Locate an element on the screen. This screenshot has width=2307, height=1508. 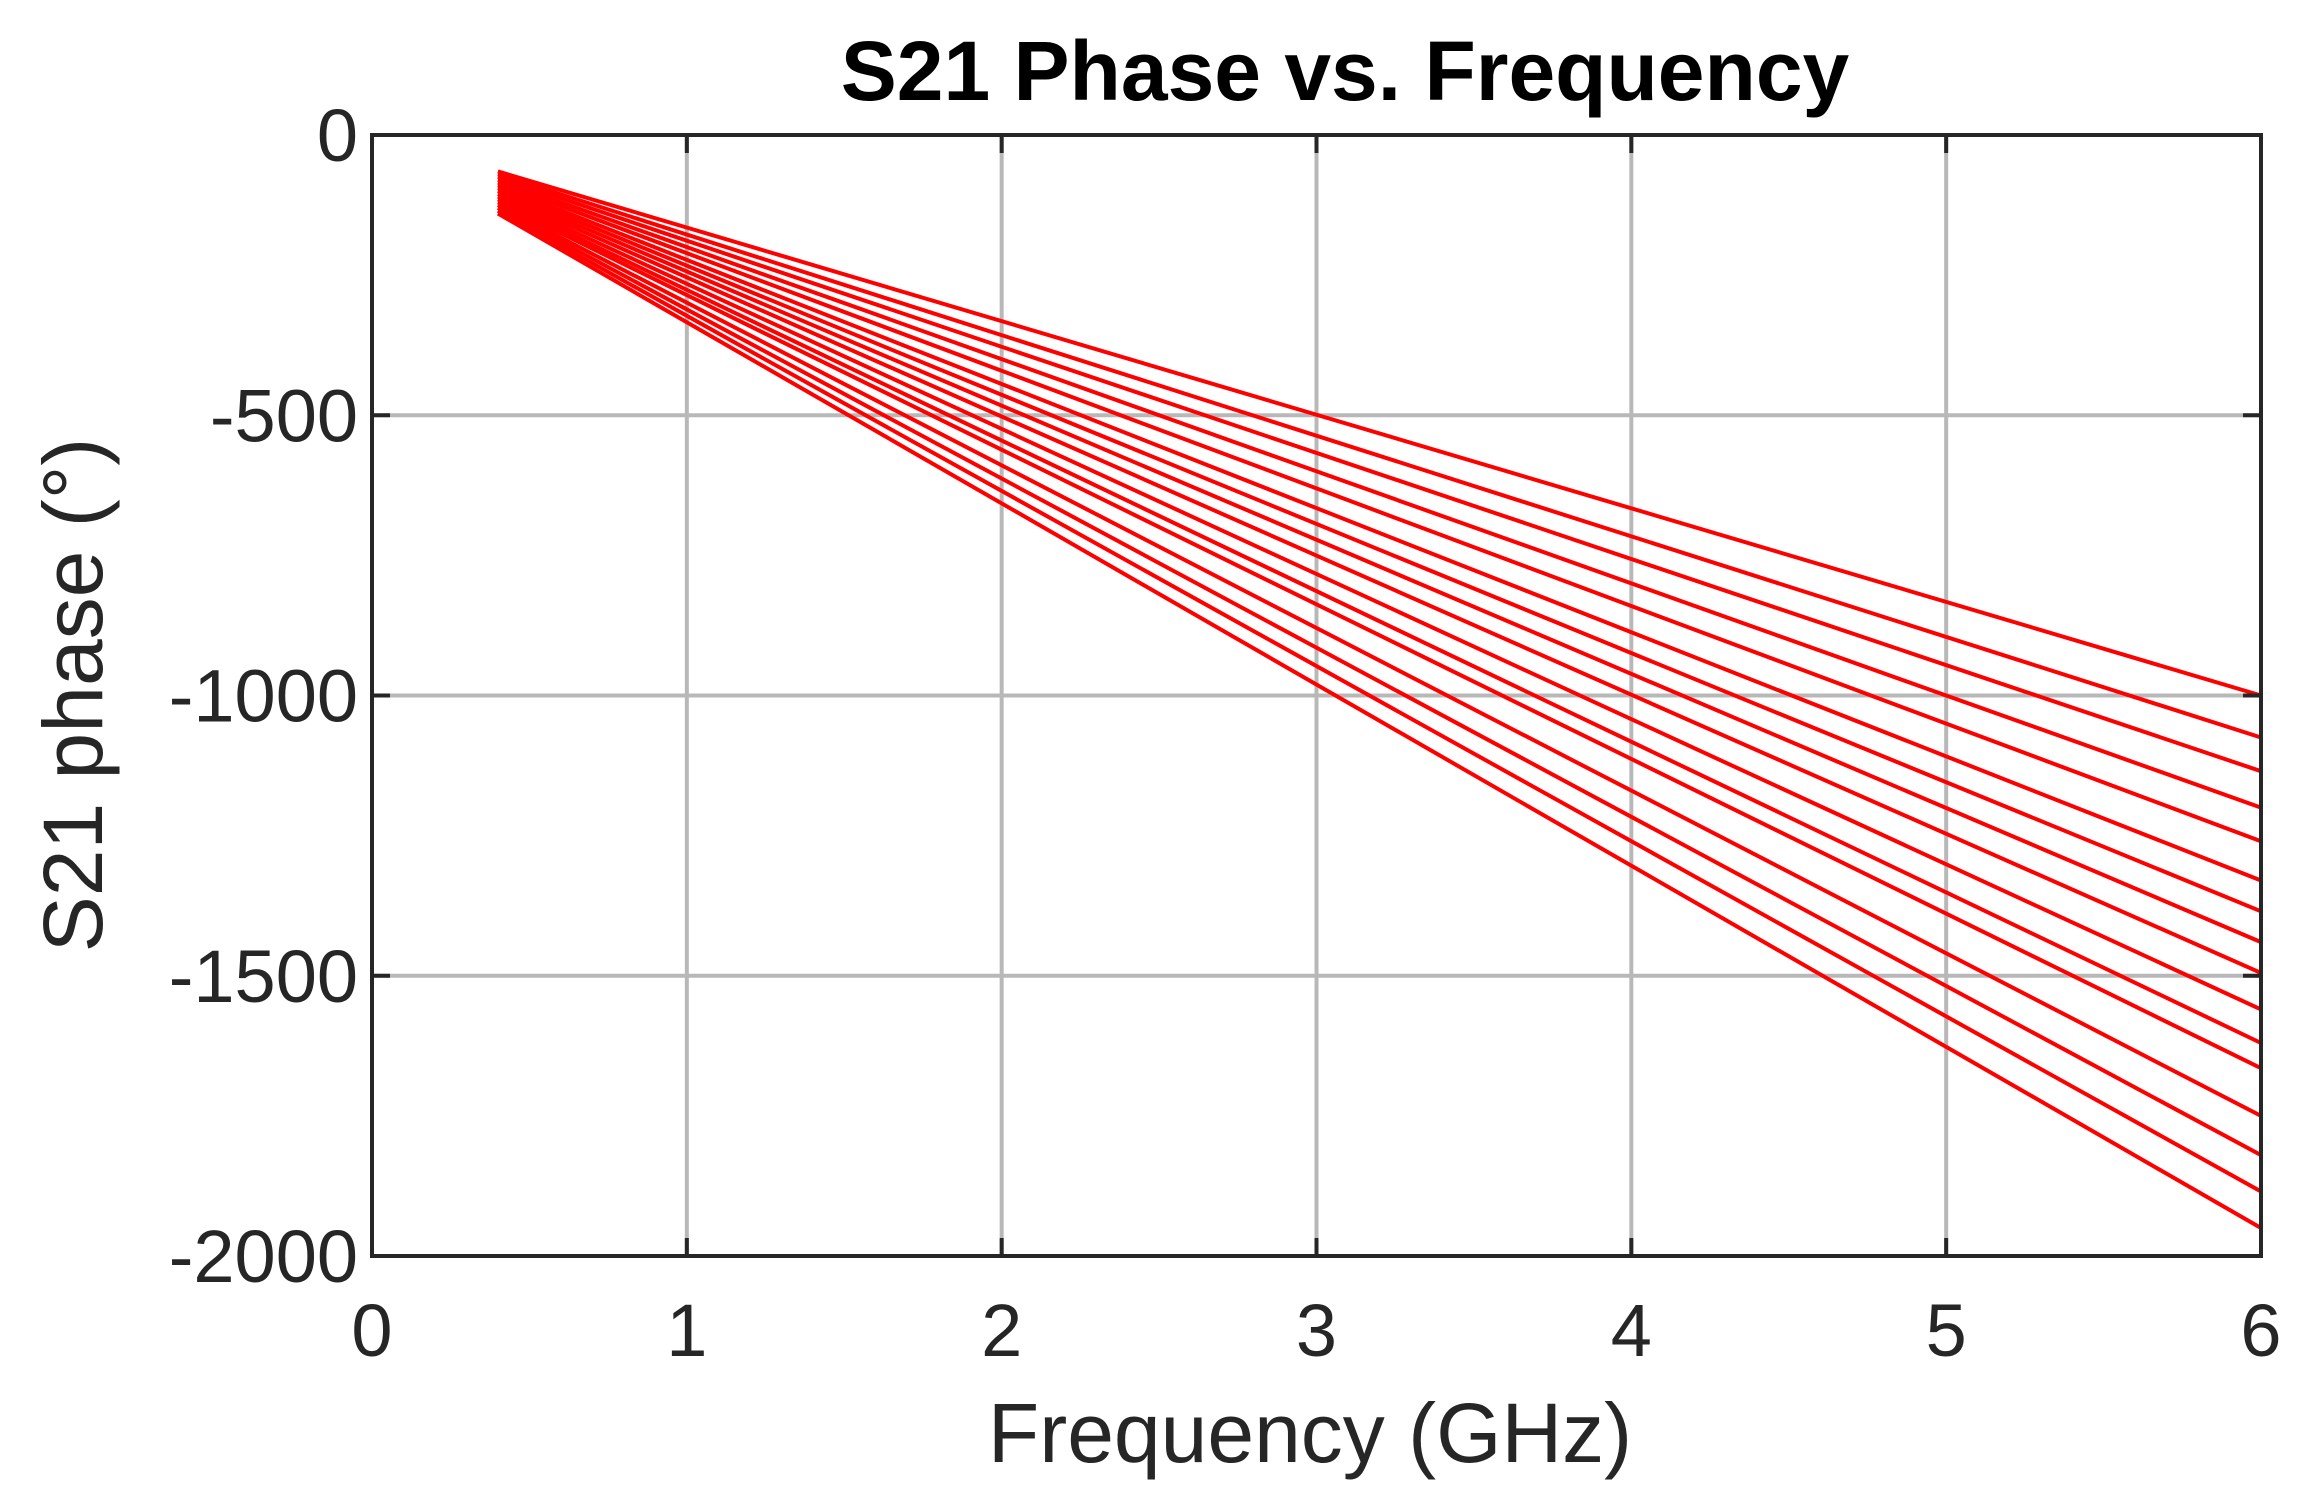
x-tick-label: 0 is located at coordinates (371, 1330).